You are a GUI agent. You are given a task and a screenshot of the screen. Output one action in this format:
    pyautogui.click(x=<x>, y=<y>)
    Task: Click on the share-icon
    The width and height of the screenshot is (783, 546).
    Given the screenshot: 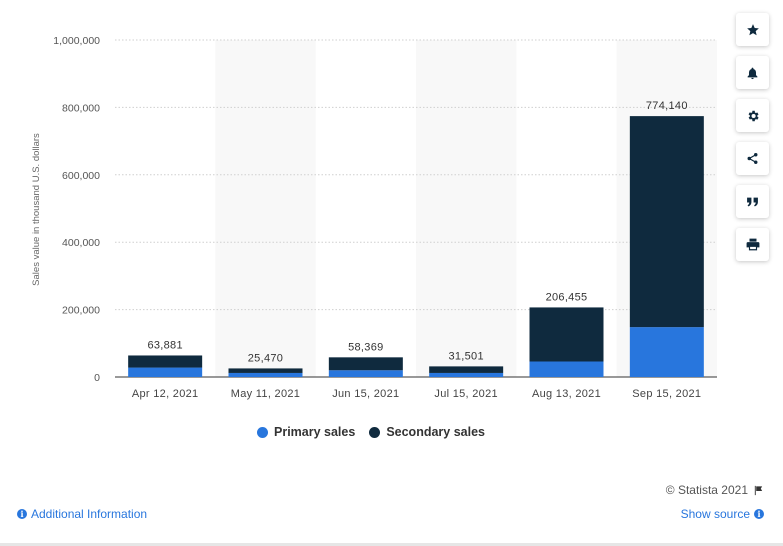 What is the action you would take?
    pyautogui.click(x=752, y=158)
    